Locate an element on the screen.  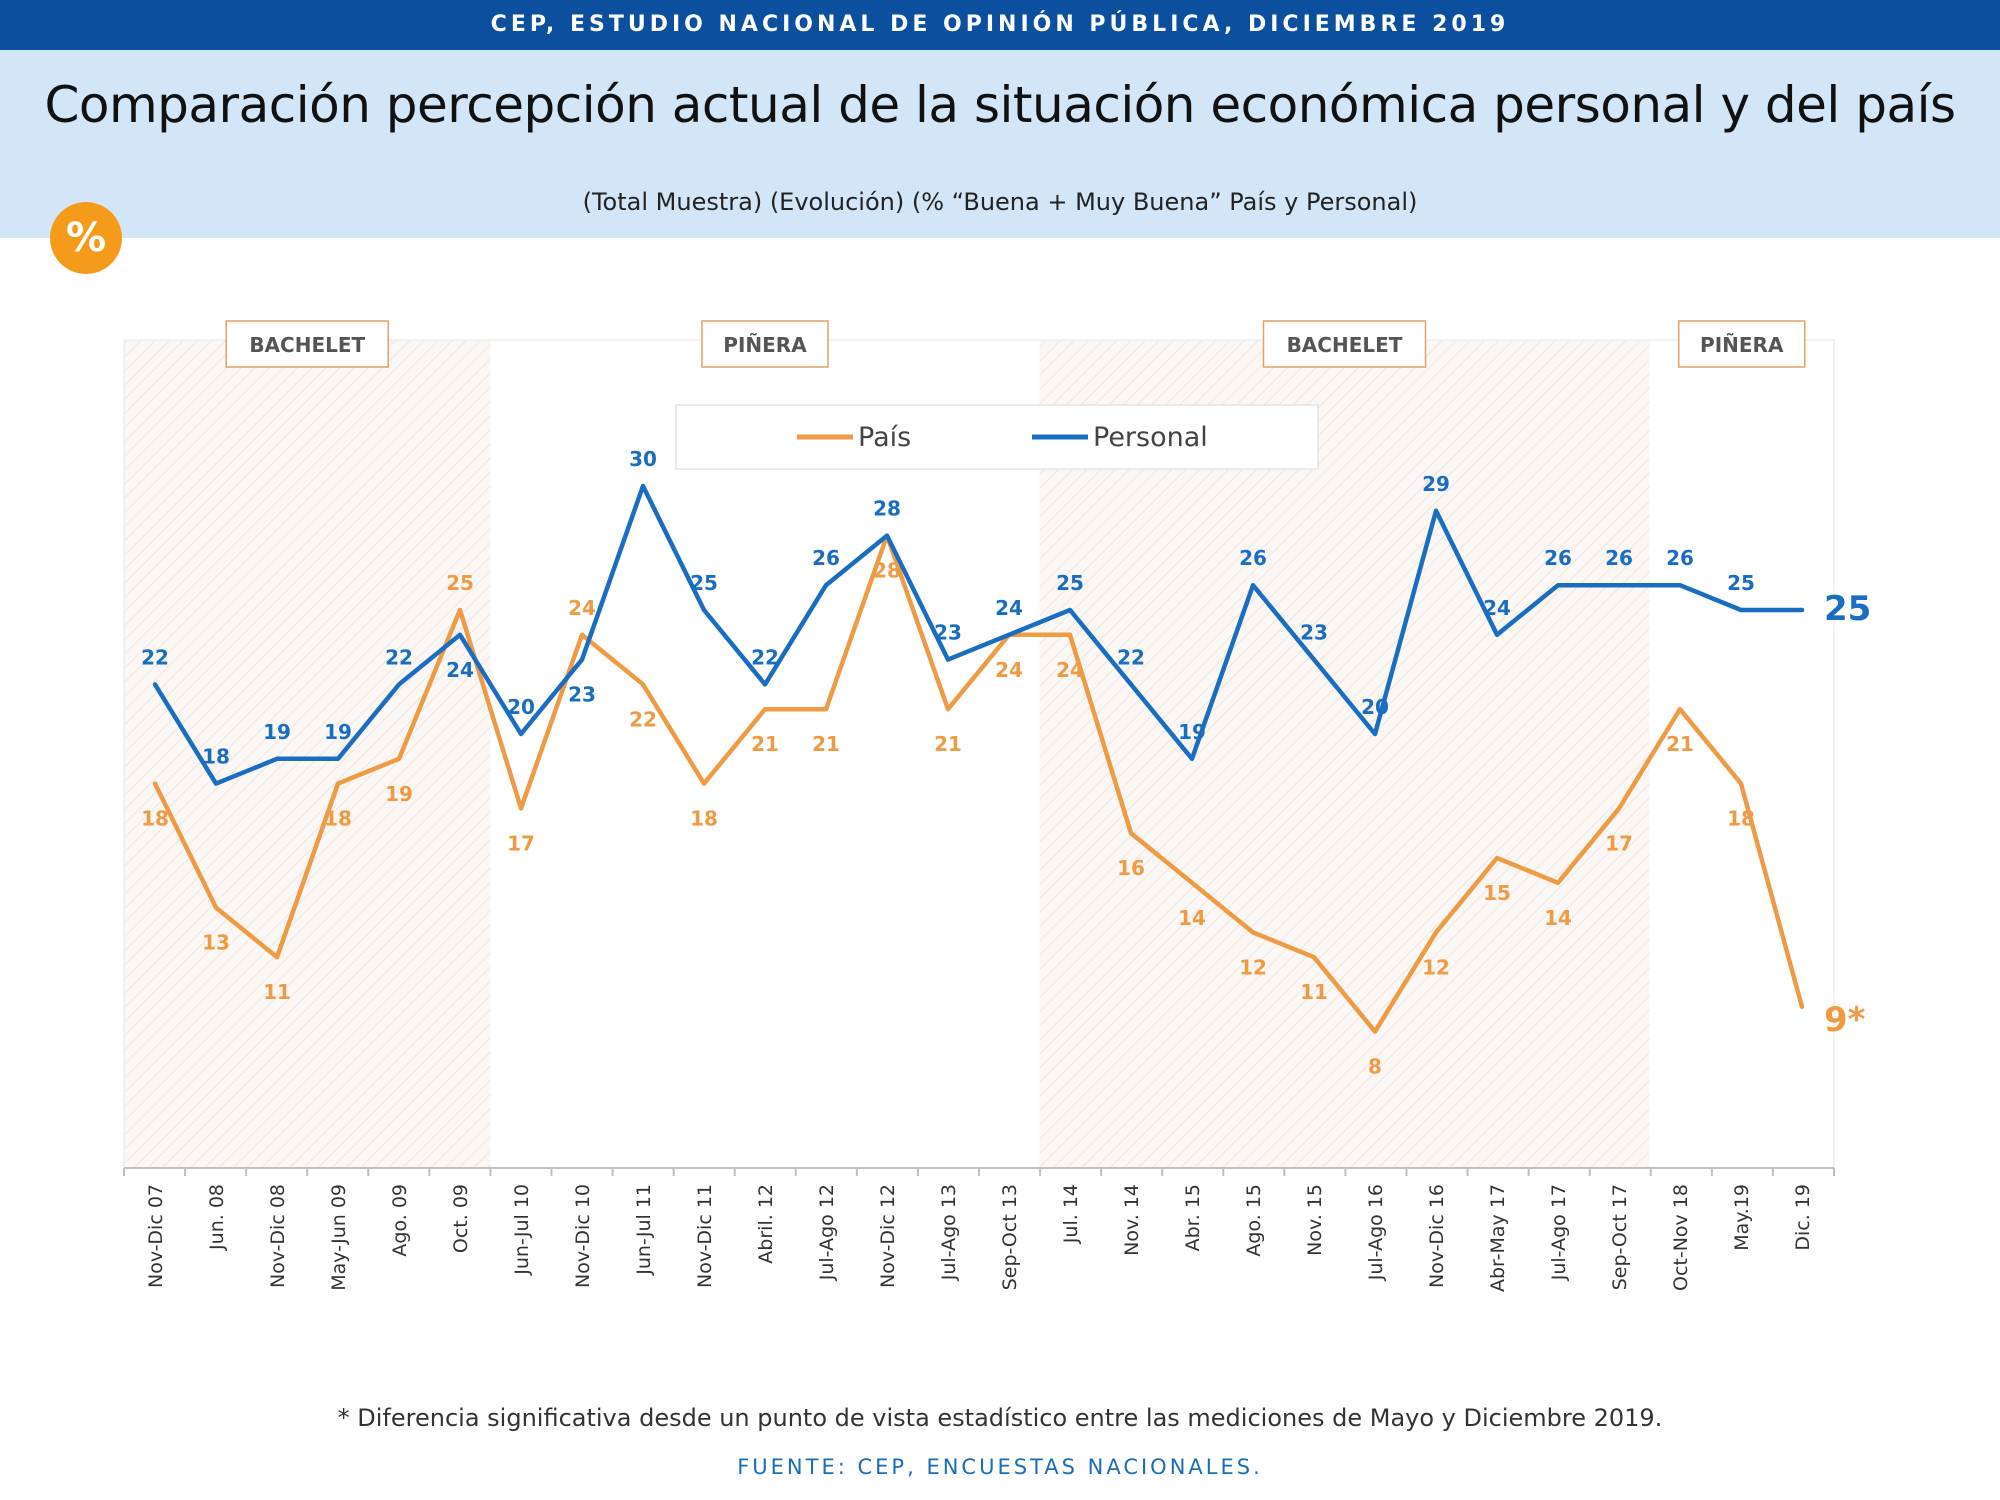
x-tick-label: Jul. 14 is located at coordinates (1071, 1214).